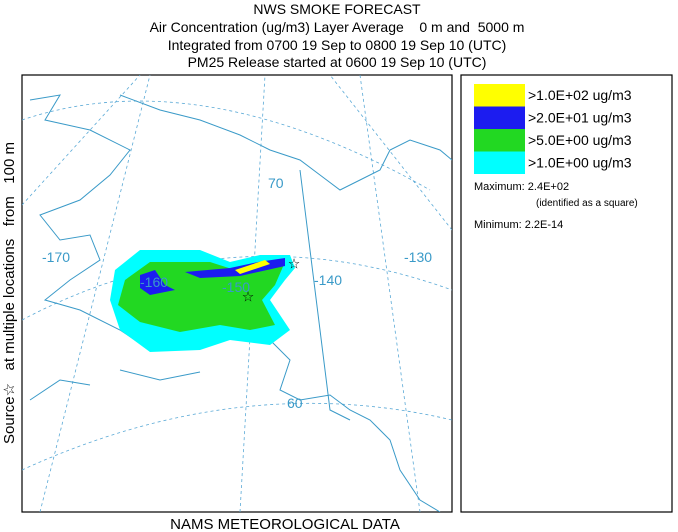 The image size is (678, 532). I want to click on map-label: -170, so click(56, 257).